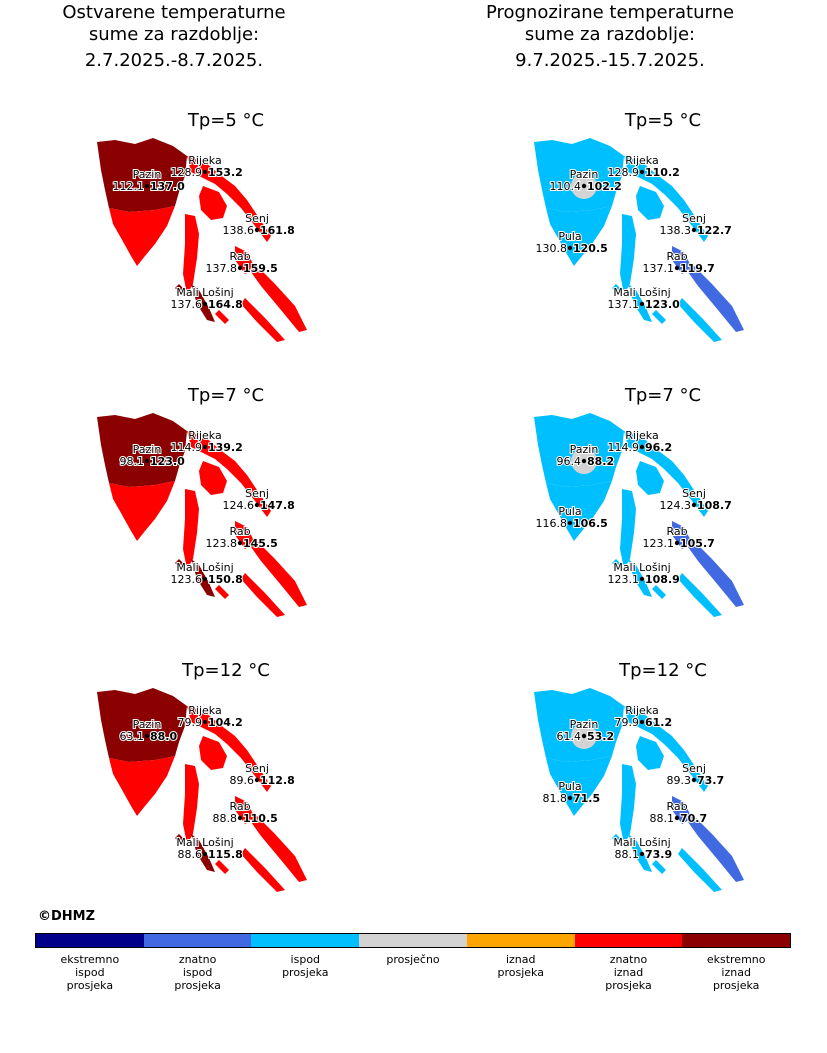 This screenshot has height=1053, width=827. I want to click on observed-title-line2: sume za razdoblje:, so click(174, 34).